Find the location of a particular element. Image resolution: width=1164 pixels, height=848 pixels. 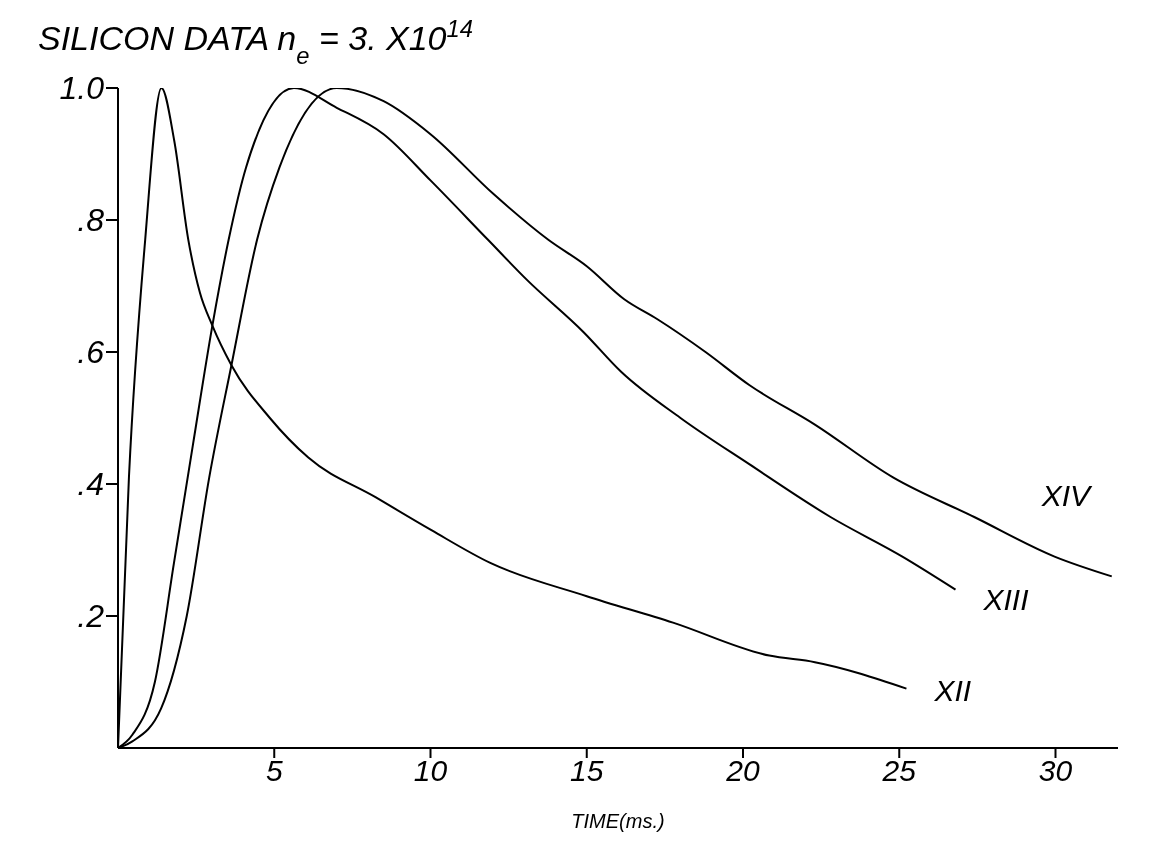

y-tick-label: .4 is located at coordinates (90, 484).